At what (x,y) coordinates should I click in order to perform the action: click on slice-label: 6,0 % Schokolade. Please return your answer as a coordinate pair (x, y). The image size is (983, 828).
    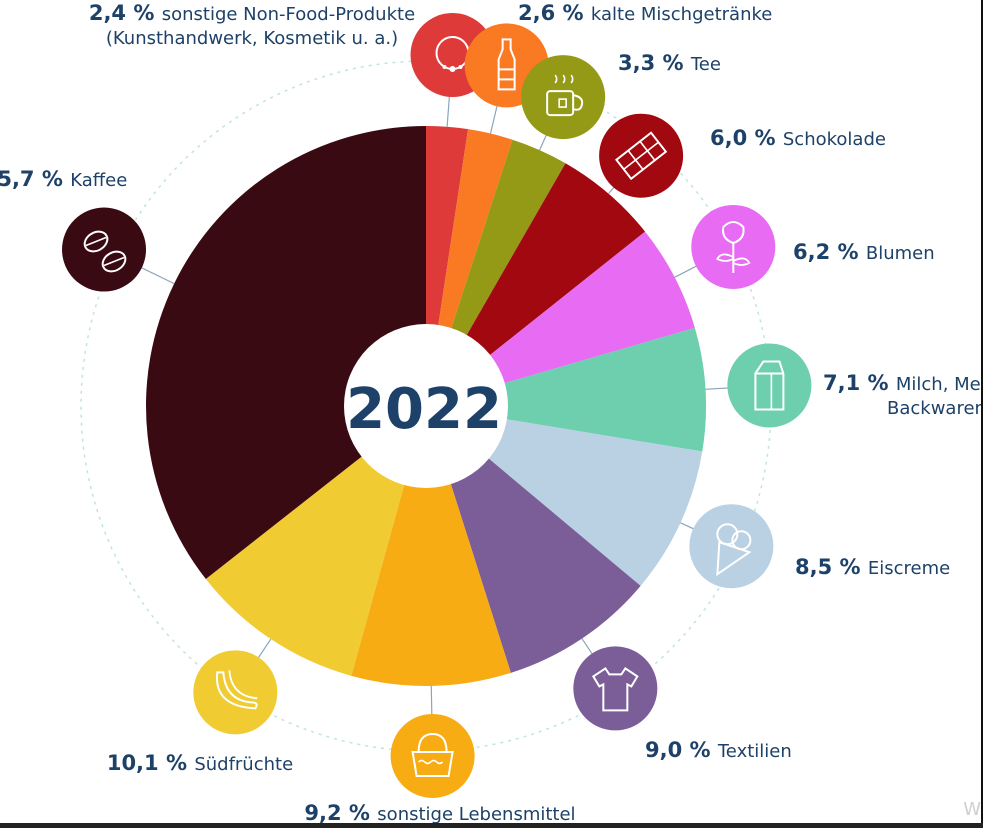
    Looking at the image, I should click on (798, 138).